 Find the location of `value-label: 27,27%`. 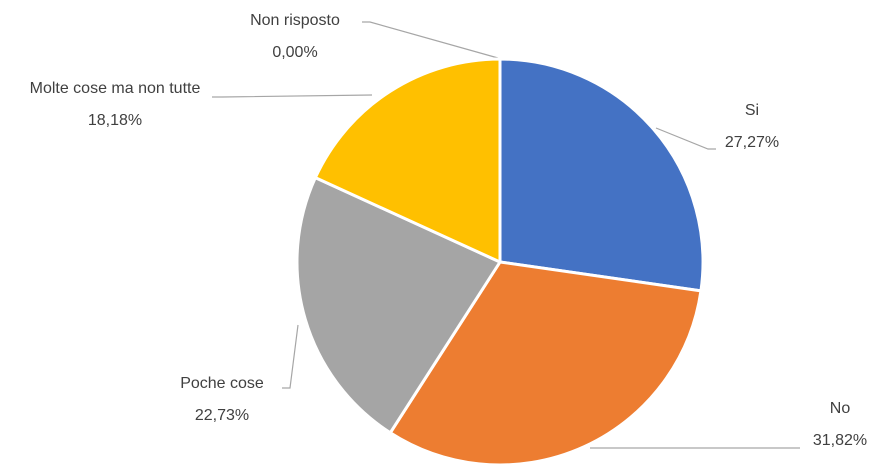

value-label: 27,27% is located at coordinates (752, 142).